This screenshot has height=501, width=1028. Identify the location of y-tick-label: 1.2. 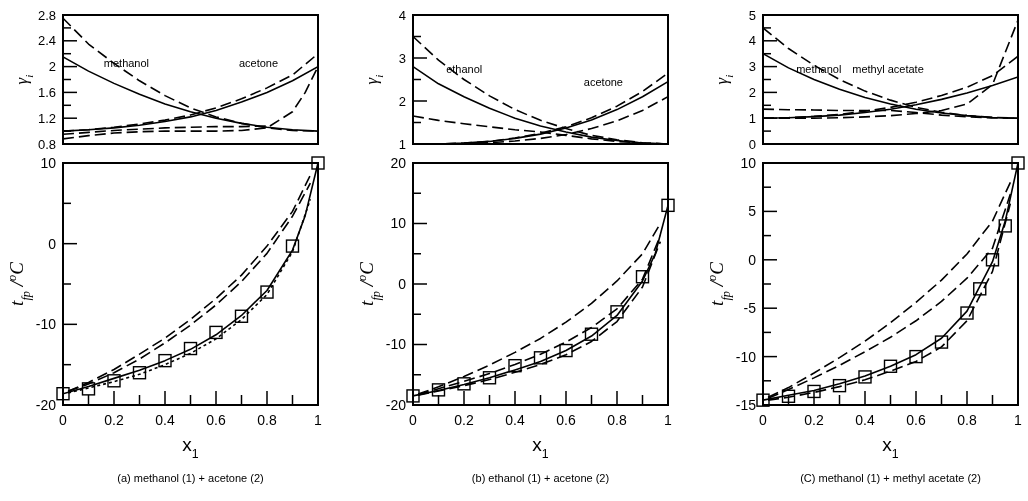
(46, 118).